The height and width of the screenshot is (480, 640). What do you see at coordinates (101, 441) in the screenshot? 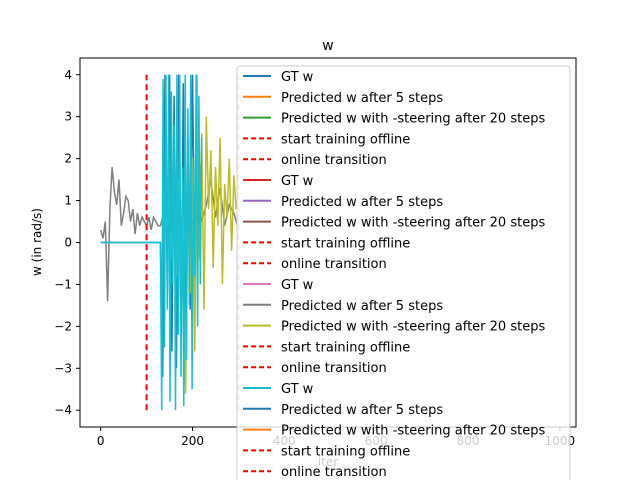
I see `x-tick-label: 0` at bounding box center [101, 441].